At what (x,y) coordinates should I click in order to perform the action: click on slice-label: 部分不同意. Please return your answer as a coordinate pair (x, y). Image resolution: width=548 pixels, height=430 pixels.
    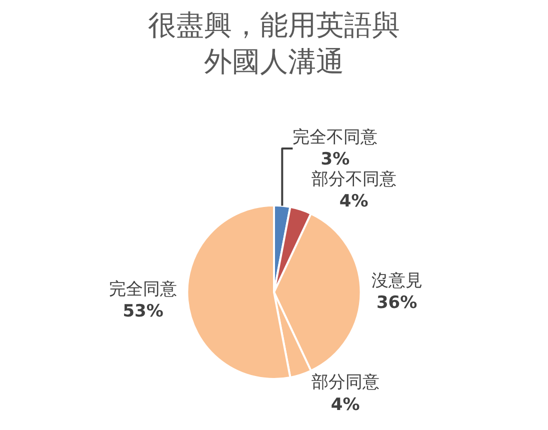
    Looking at the image, I should click on (353, 180).